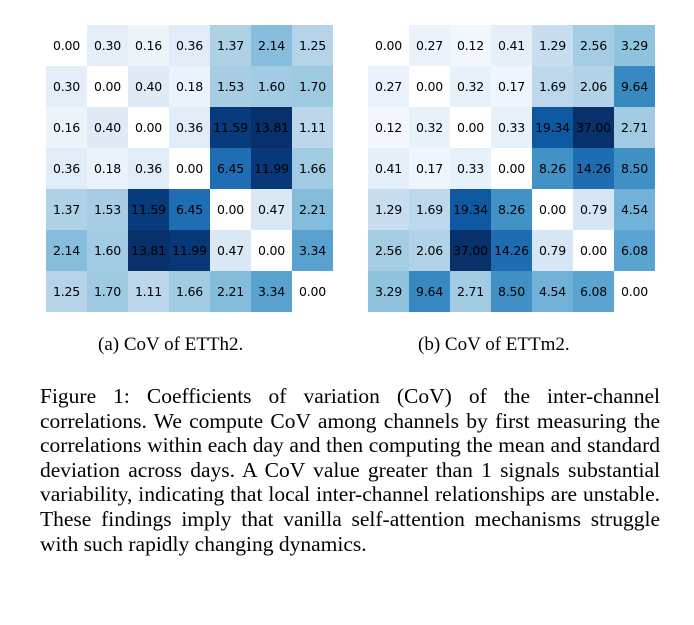  Describe the element at coordinates (470, 45) in the screenshot. I see `heatmap-cell: 0.12` at that location.